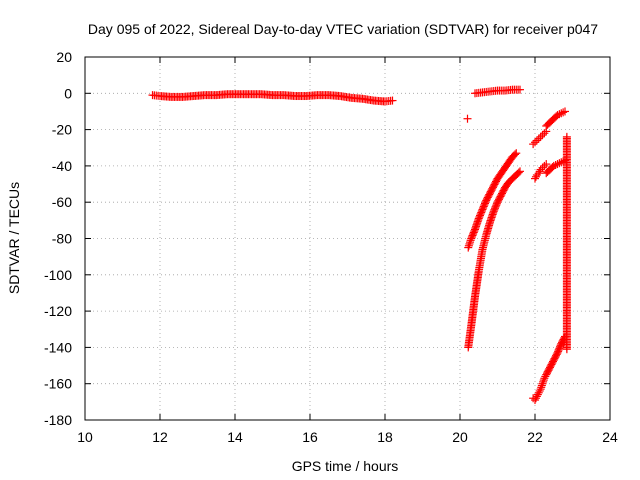 The image size is (640, 480). I want to click on y-axis-title: SDTVAR / TECUs, so click(14, 238).